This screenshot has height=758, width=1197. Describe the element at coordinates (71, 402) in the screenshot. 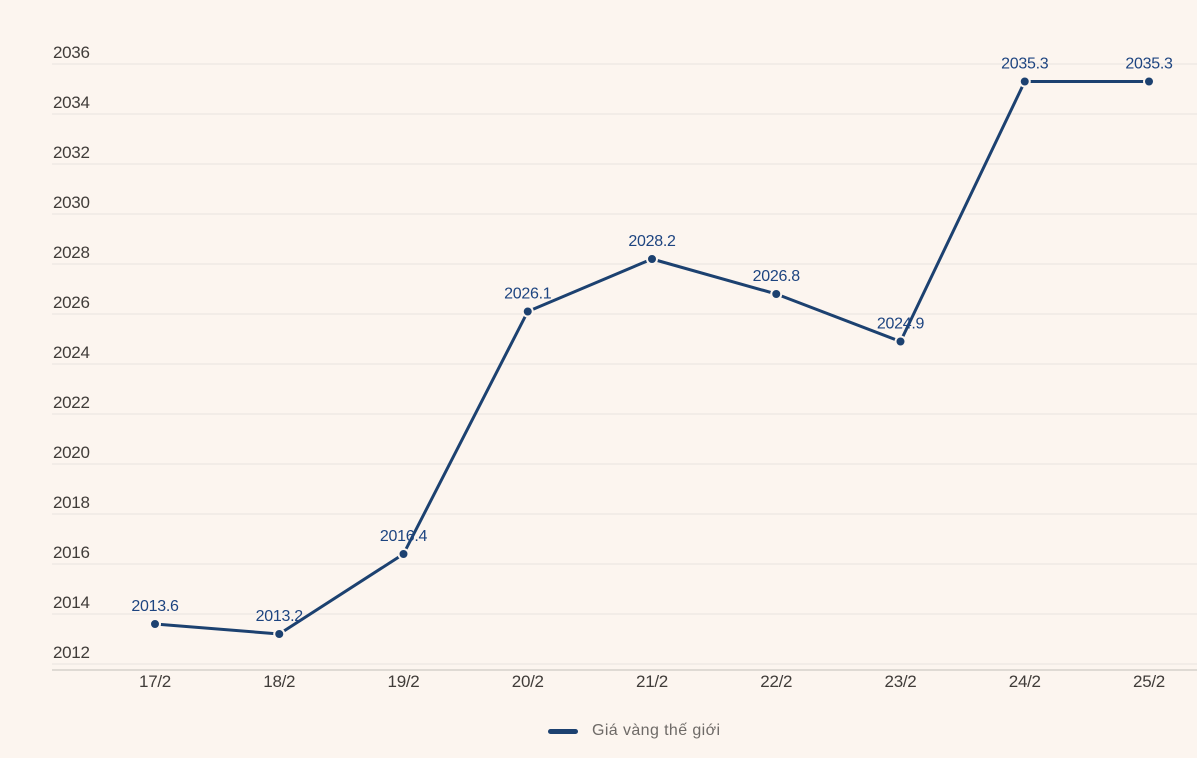

I see `y-axis-label: 2022` at that location.